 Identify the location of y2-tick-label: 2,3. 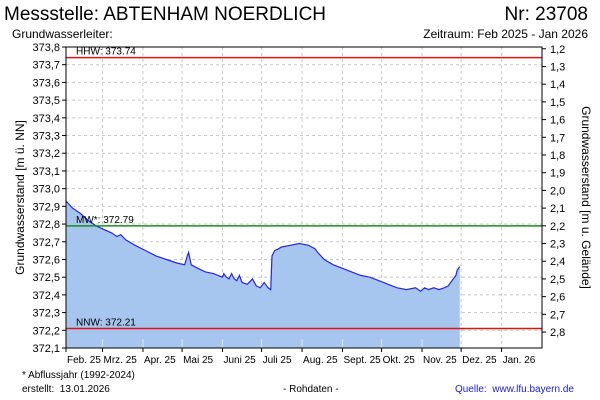
(557, 245).